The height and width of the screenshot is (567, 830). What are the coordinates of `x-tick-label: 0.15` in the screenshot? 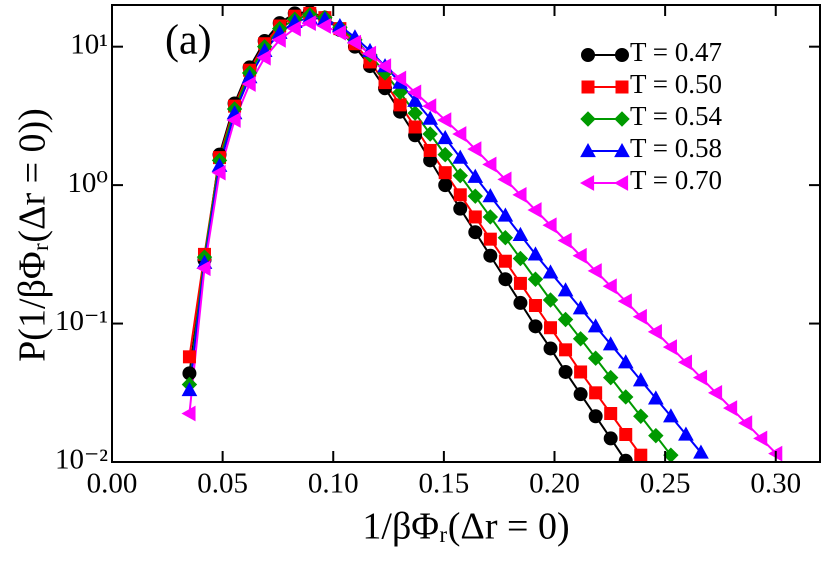 It's located at (444, 484).